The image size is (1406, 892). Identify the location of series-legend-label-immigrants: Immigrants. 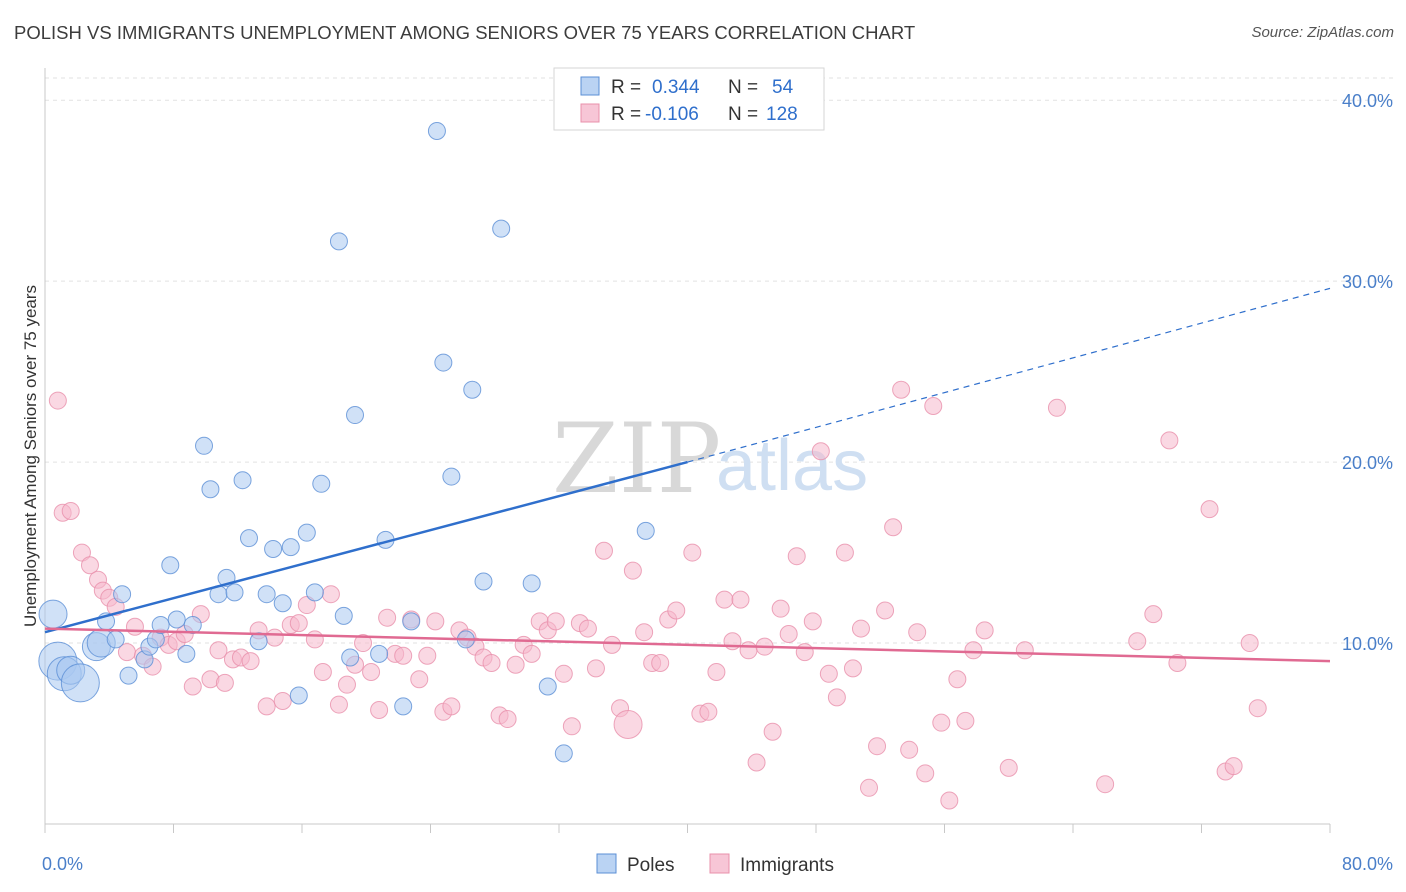
(787, 865).